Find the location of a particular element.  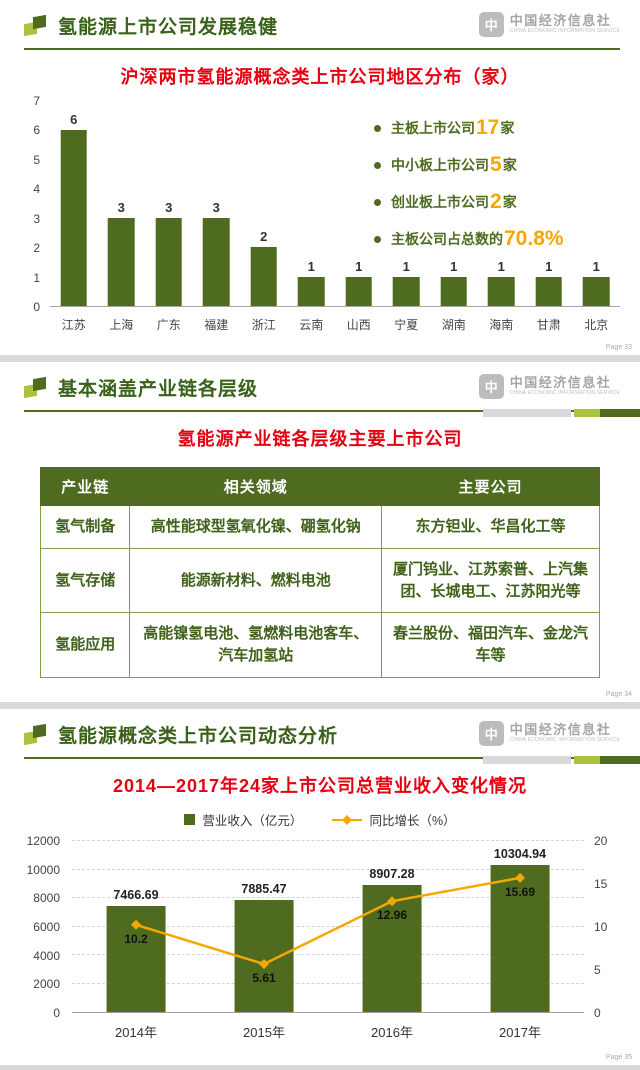

legend-item-growth: 同比增长（%） is located at coordinates (394, 819).